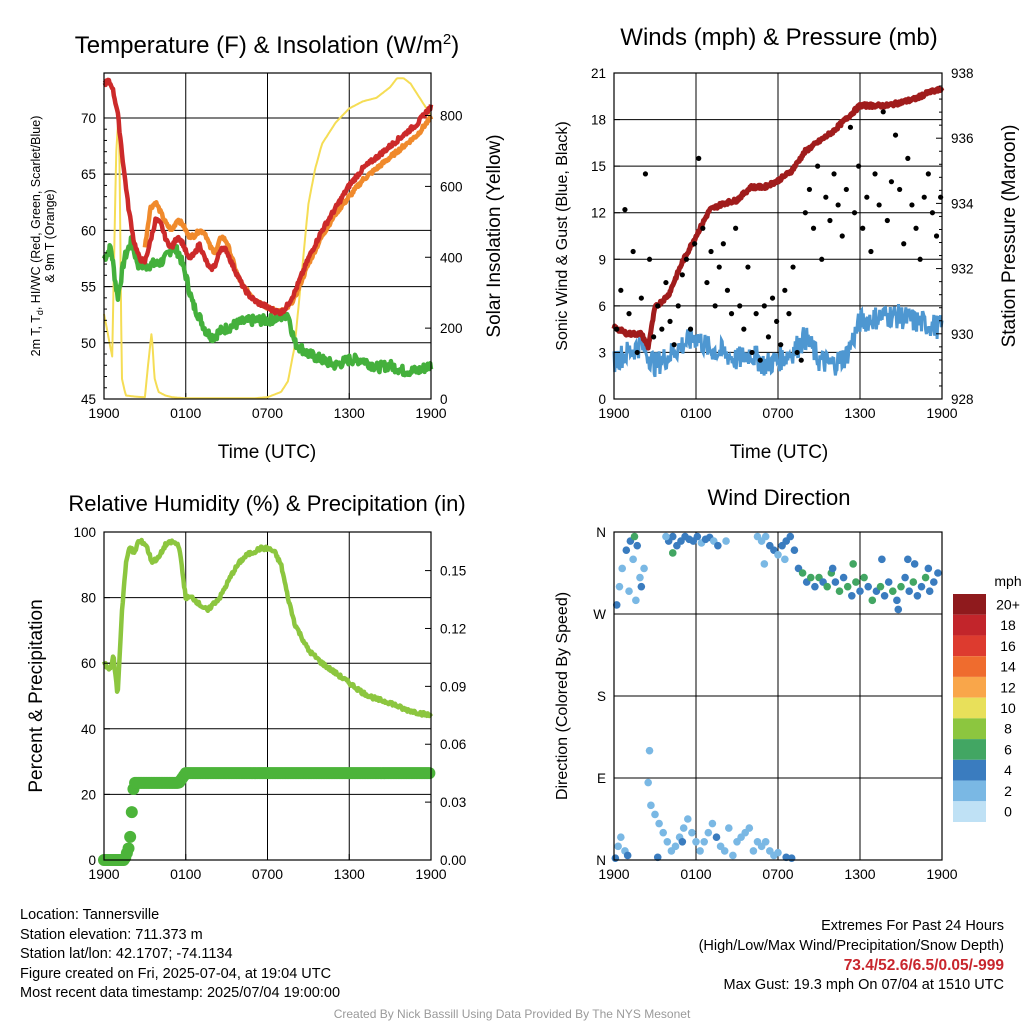 The image size is (1024, 1024). I want to click on pressure-y-axis-label: Station Pressure (Maroon), so click(1009, 236).